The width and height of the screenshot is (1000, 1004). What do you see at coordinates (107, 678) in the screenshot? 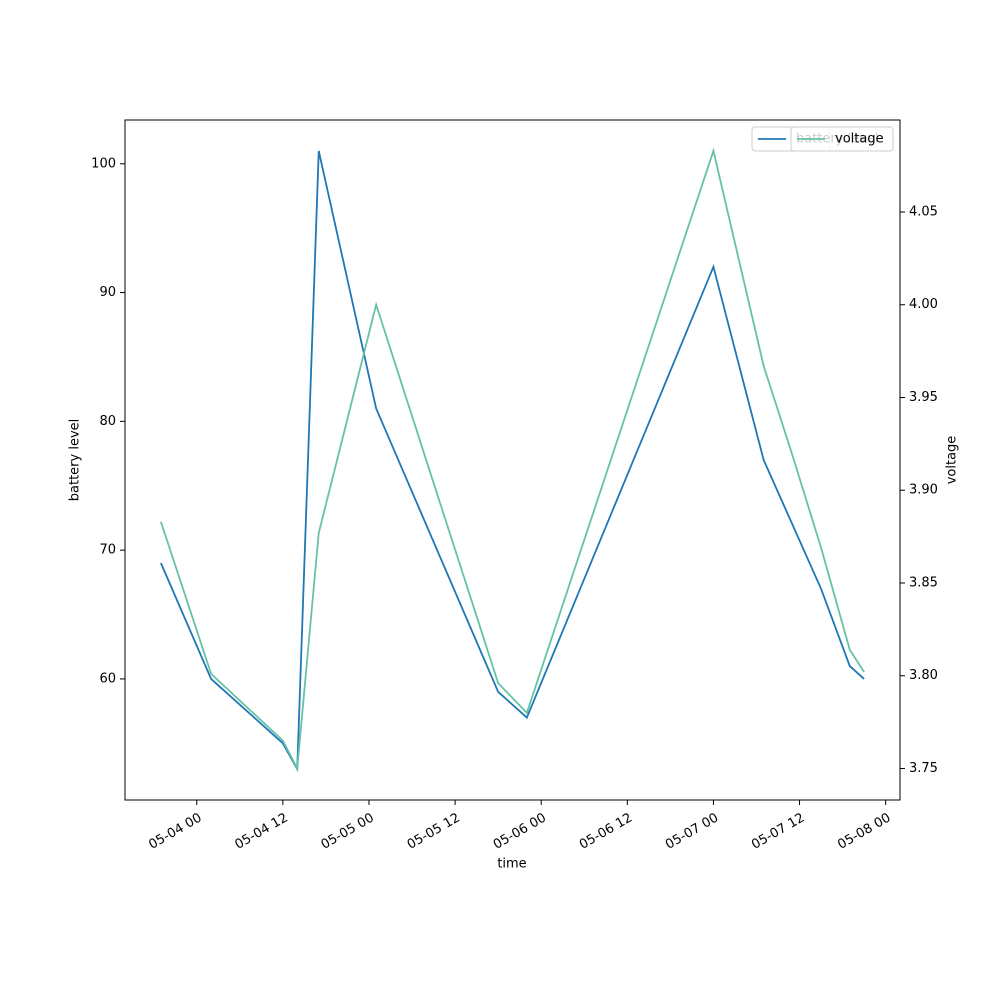
I see `y-tick-label: 60` at bounding box center [107, 678].